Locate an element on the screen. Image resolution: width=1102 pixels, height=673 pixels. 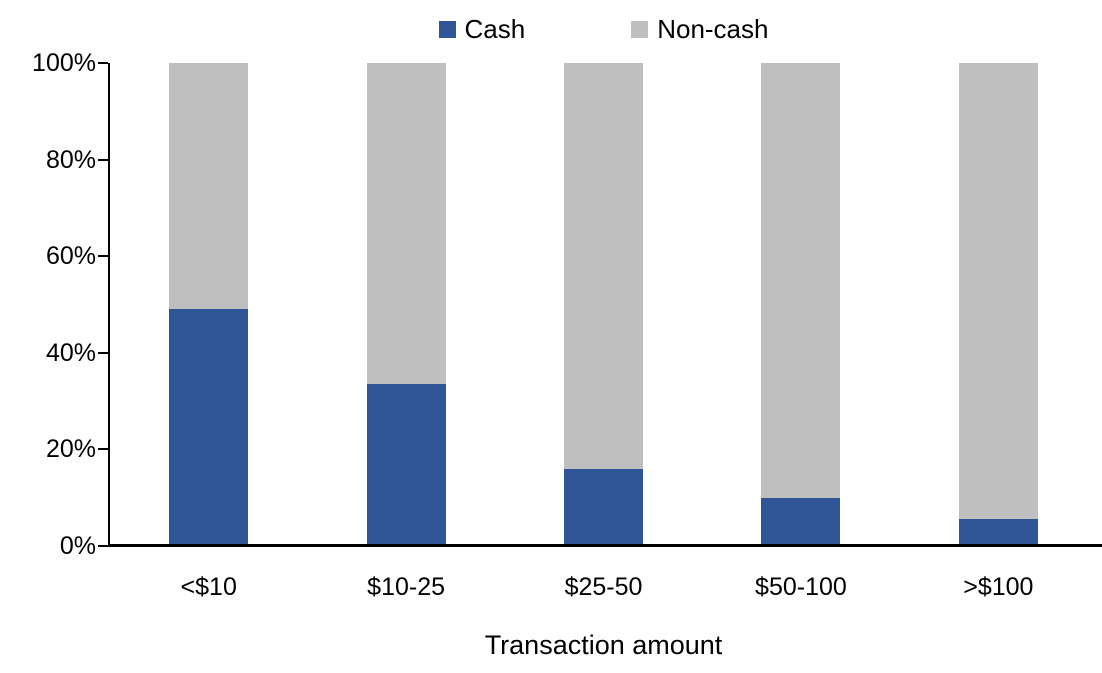
legend-item-non-cash: Non-cash is located at coordinates (699, 29).